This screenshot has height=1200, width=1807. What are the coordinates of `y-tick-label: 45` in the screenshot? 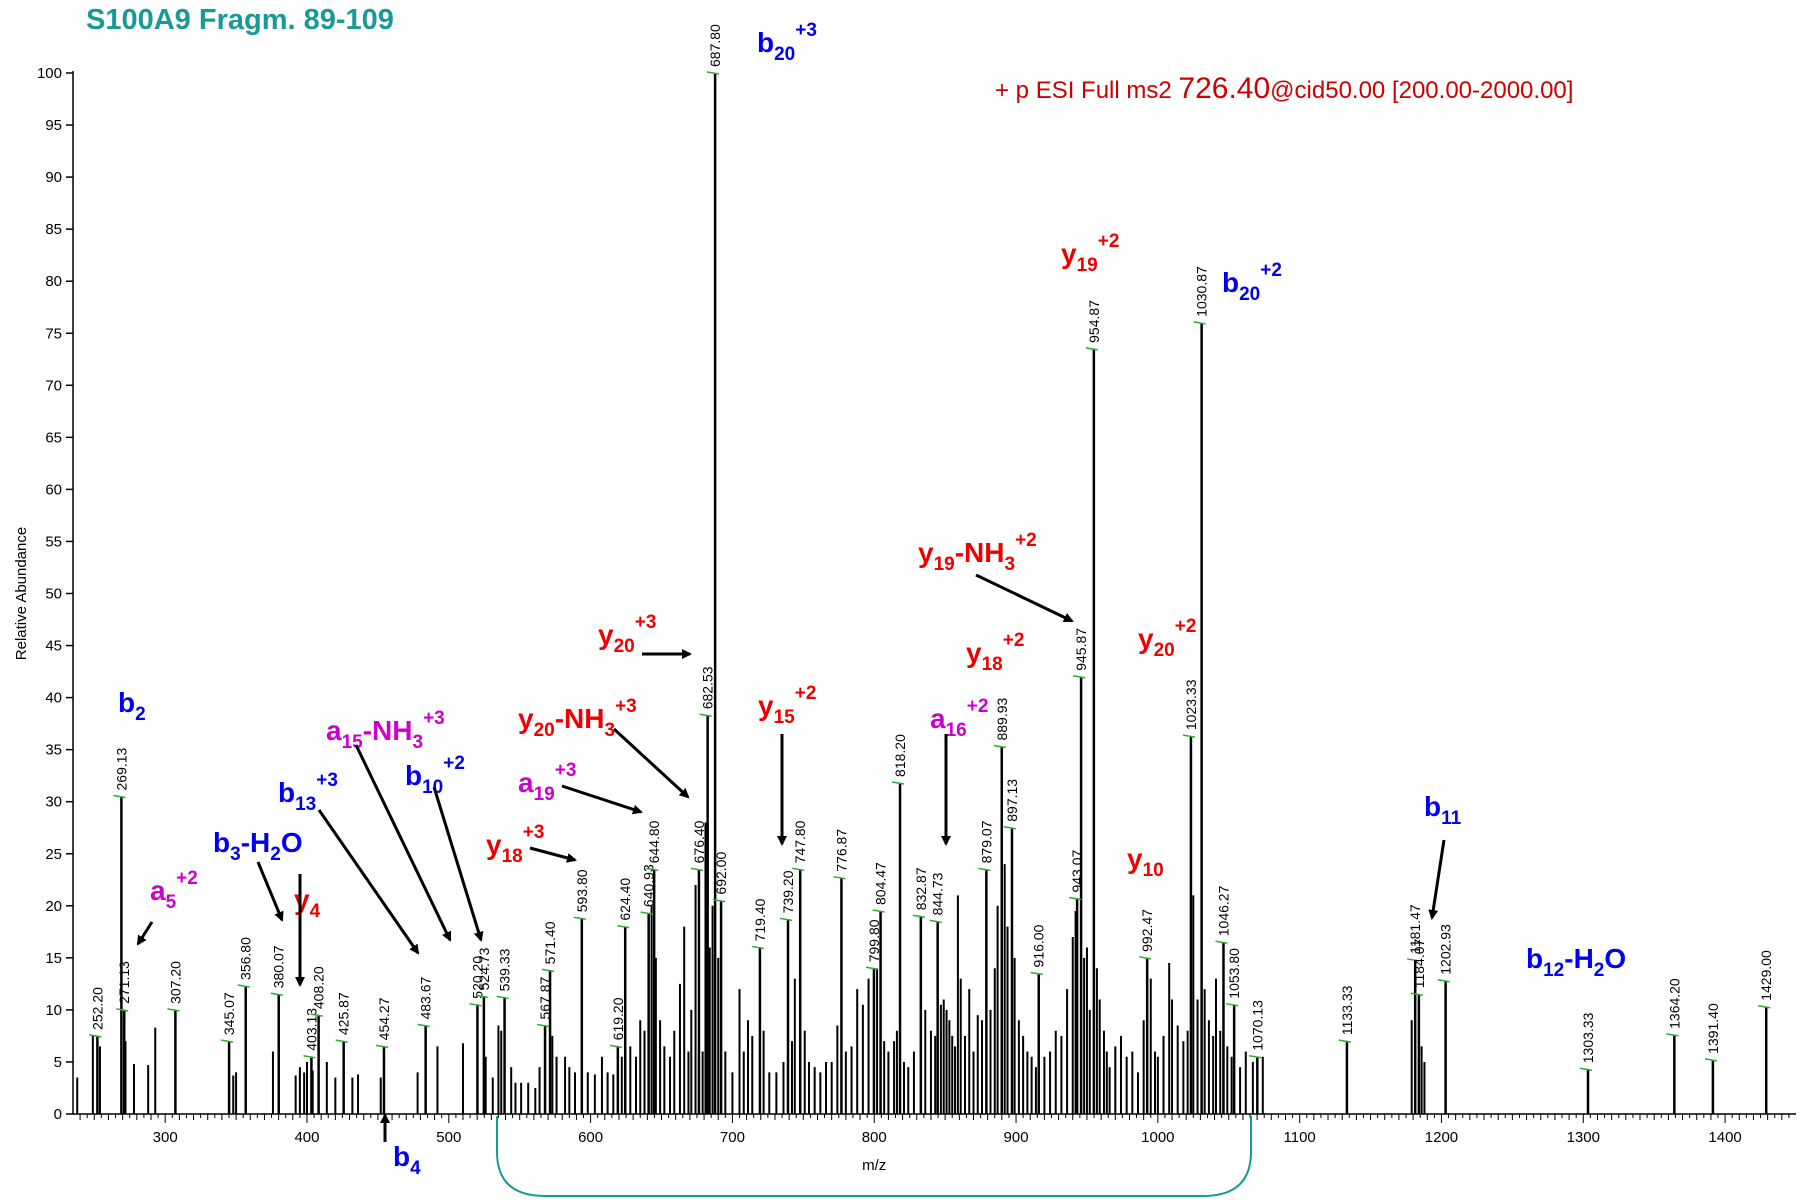 It's located at (53, 646).